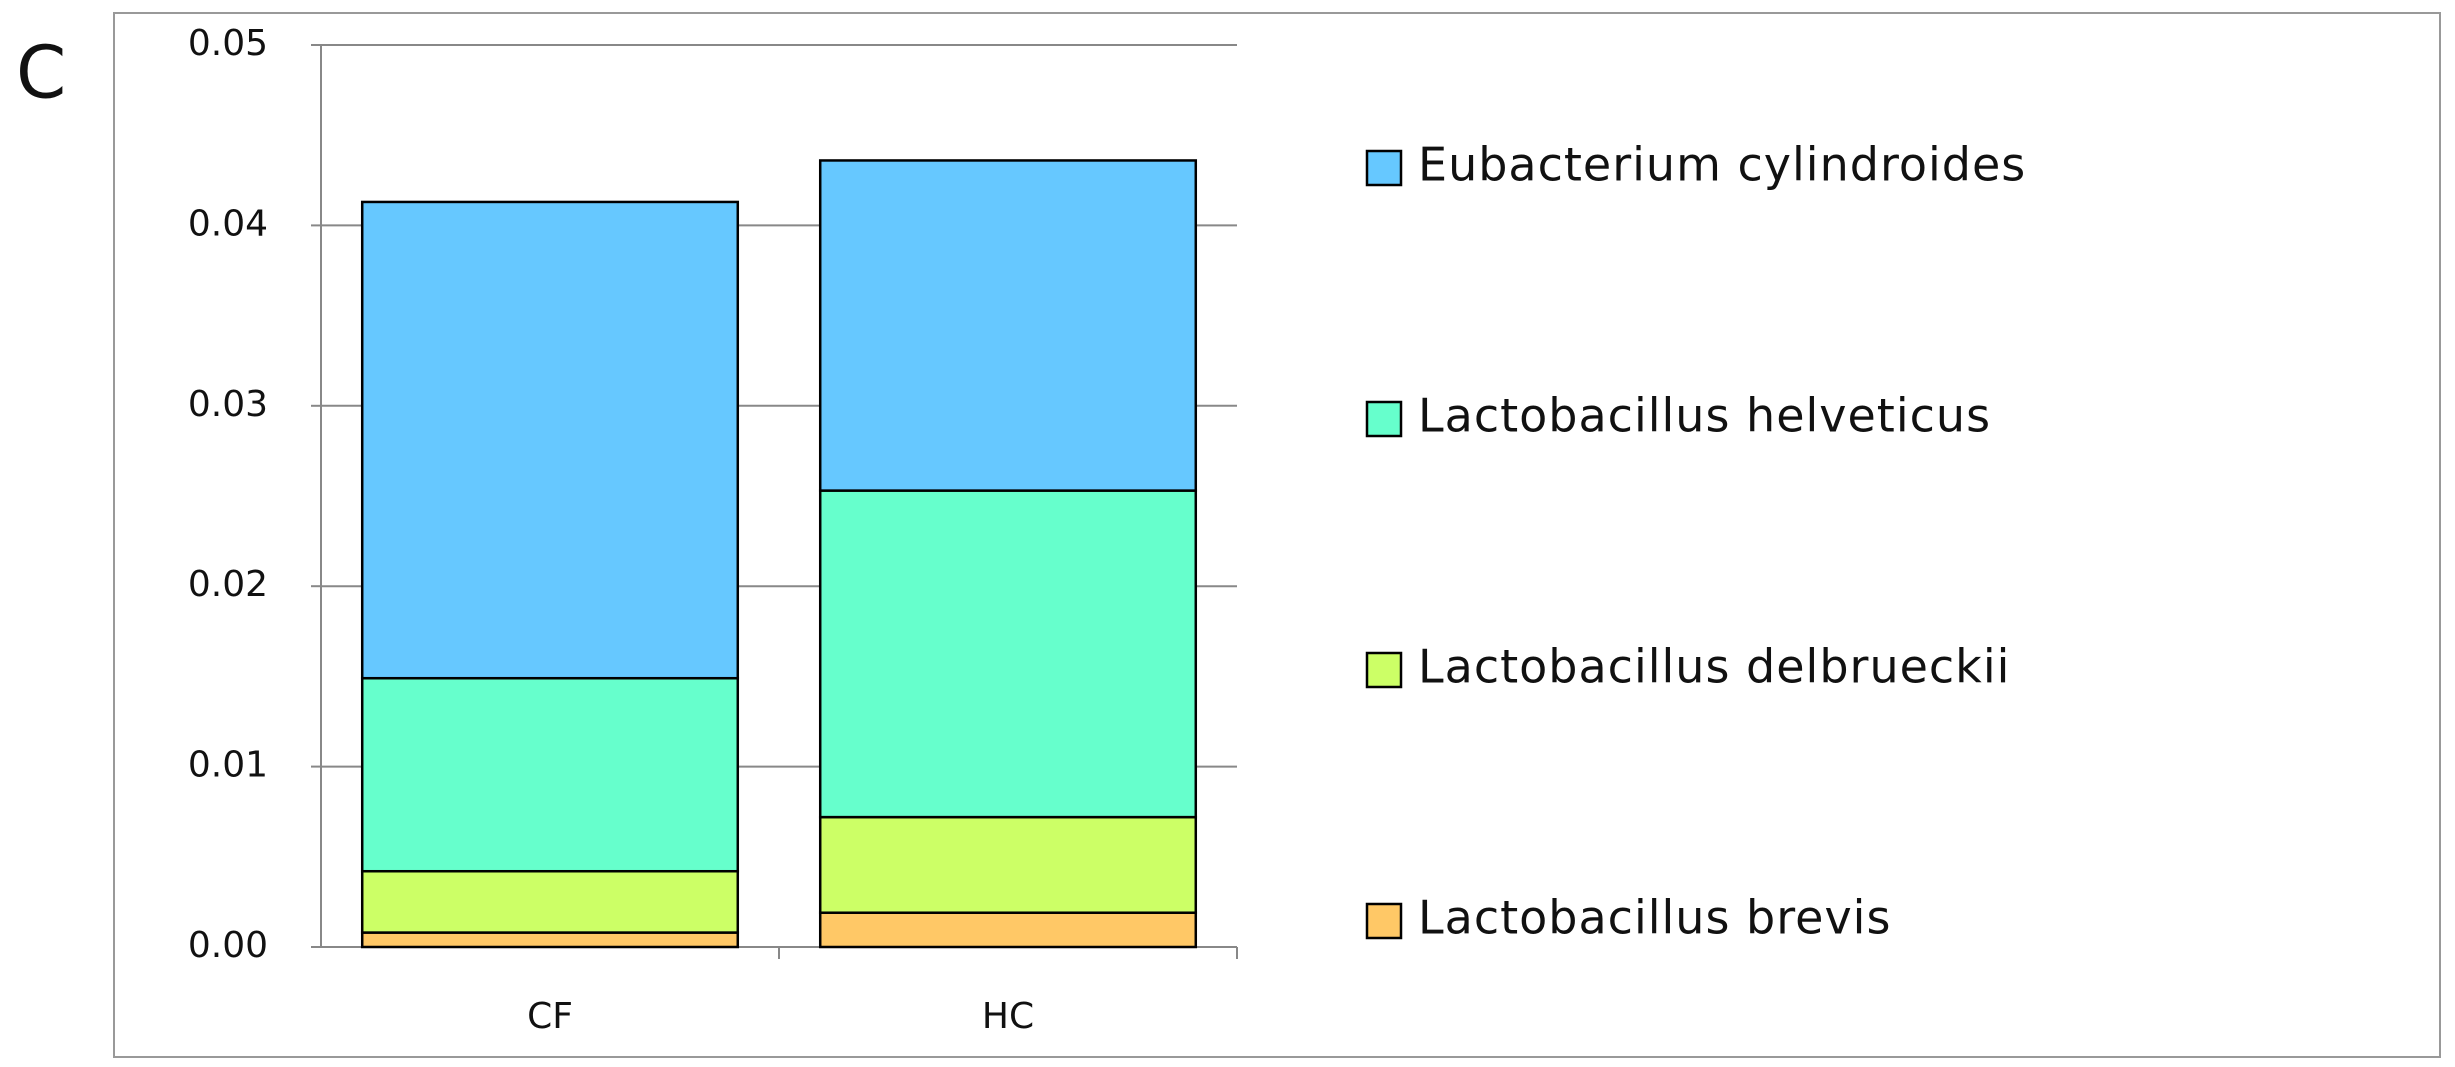 This screenshot has height=1067, width=2455. I want to click on x-tick-label: CF, so click(550, 1016).